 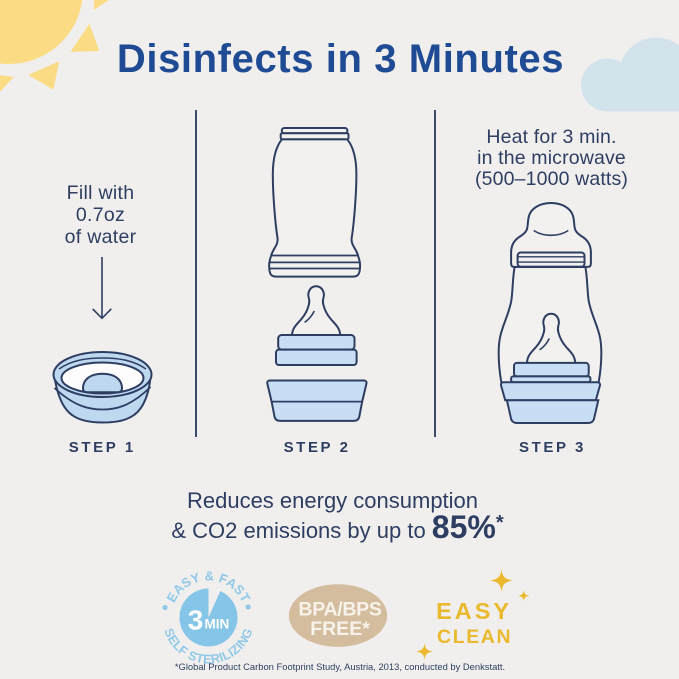 I want to click on svg-text: MIN, so click(x=217, y=623).